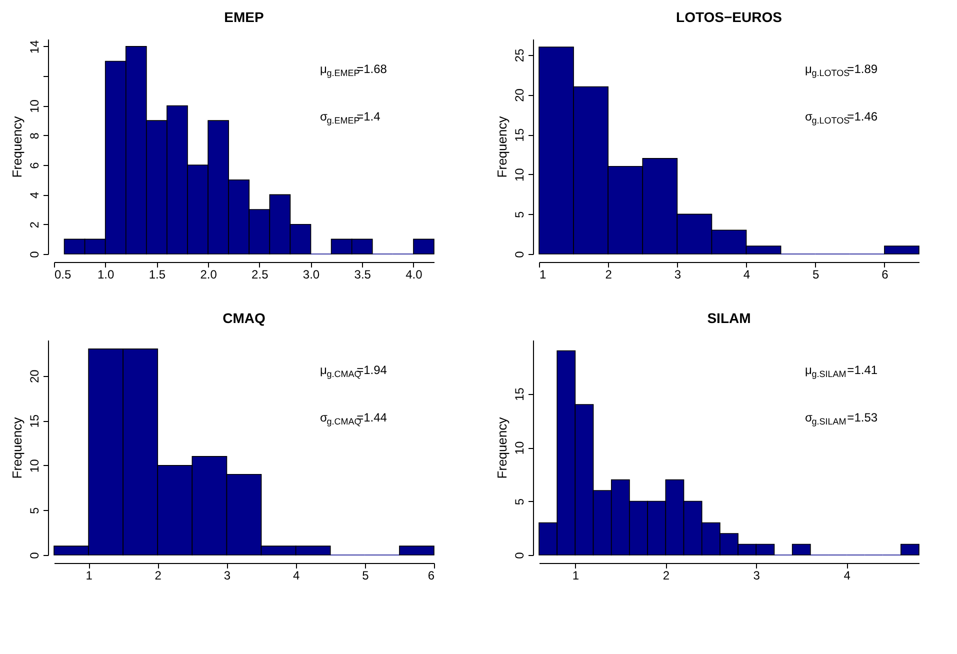 The image size is (957, 654). Describe the element at coordinates (729, 17) in the screenshot. I see `chart-title: LOTOS−EUROS` at that location.